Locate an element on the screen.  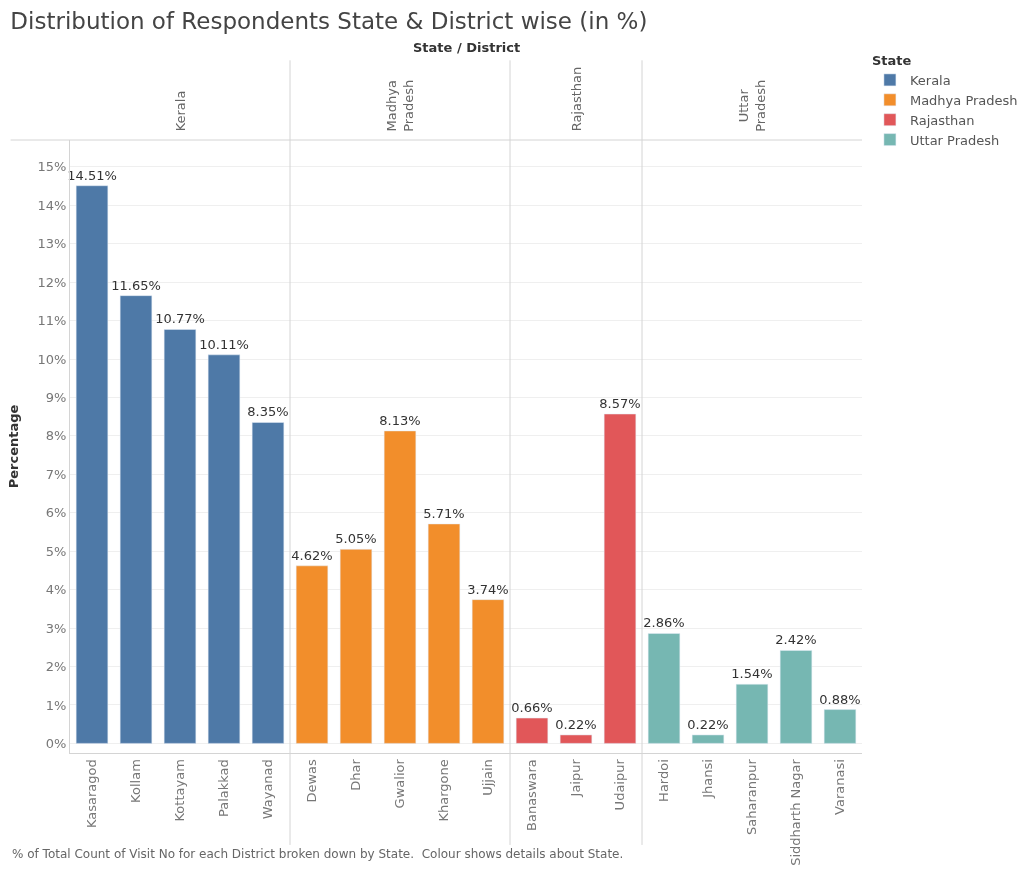
x-tick-label: Udaipur is located at coordinates (620, 784).